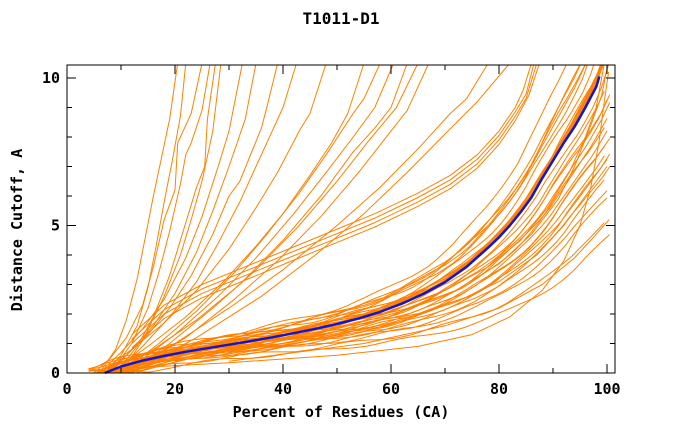 The image size is (680, 440). Describe the element at coordinates (606, 389) in the screenshot. I see `axis-tick-label: 100` at that location.